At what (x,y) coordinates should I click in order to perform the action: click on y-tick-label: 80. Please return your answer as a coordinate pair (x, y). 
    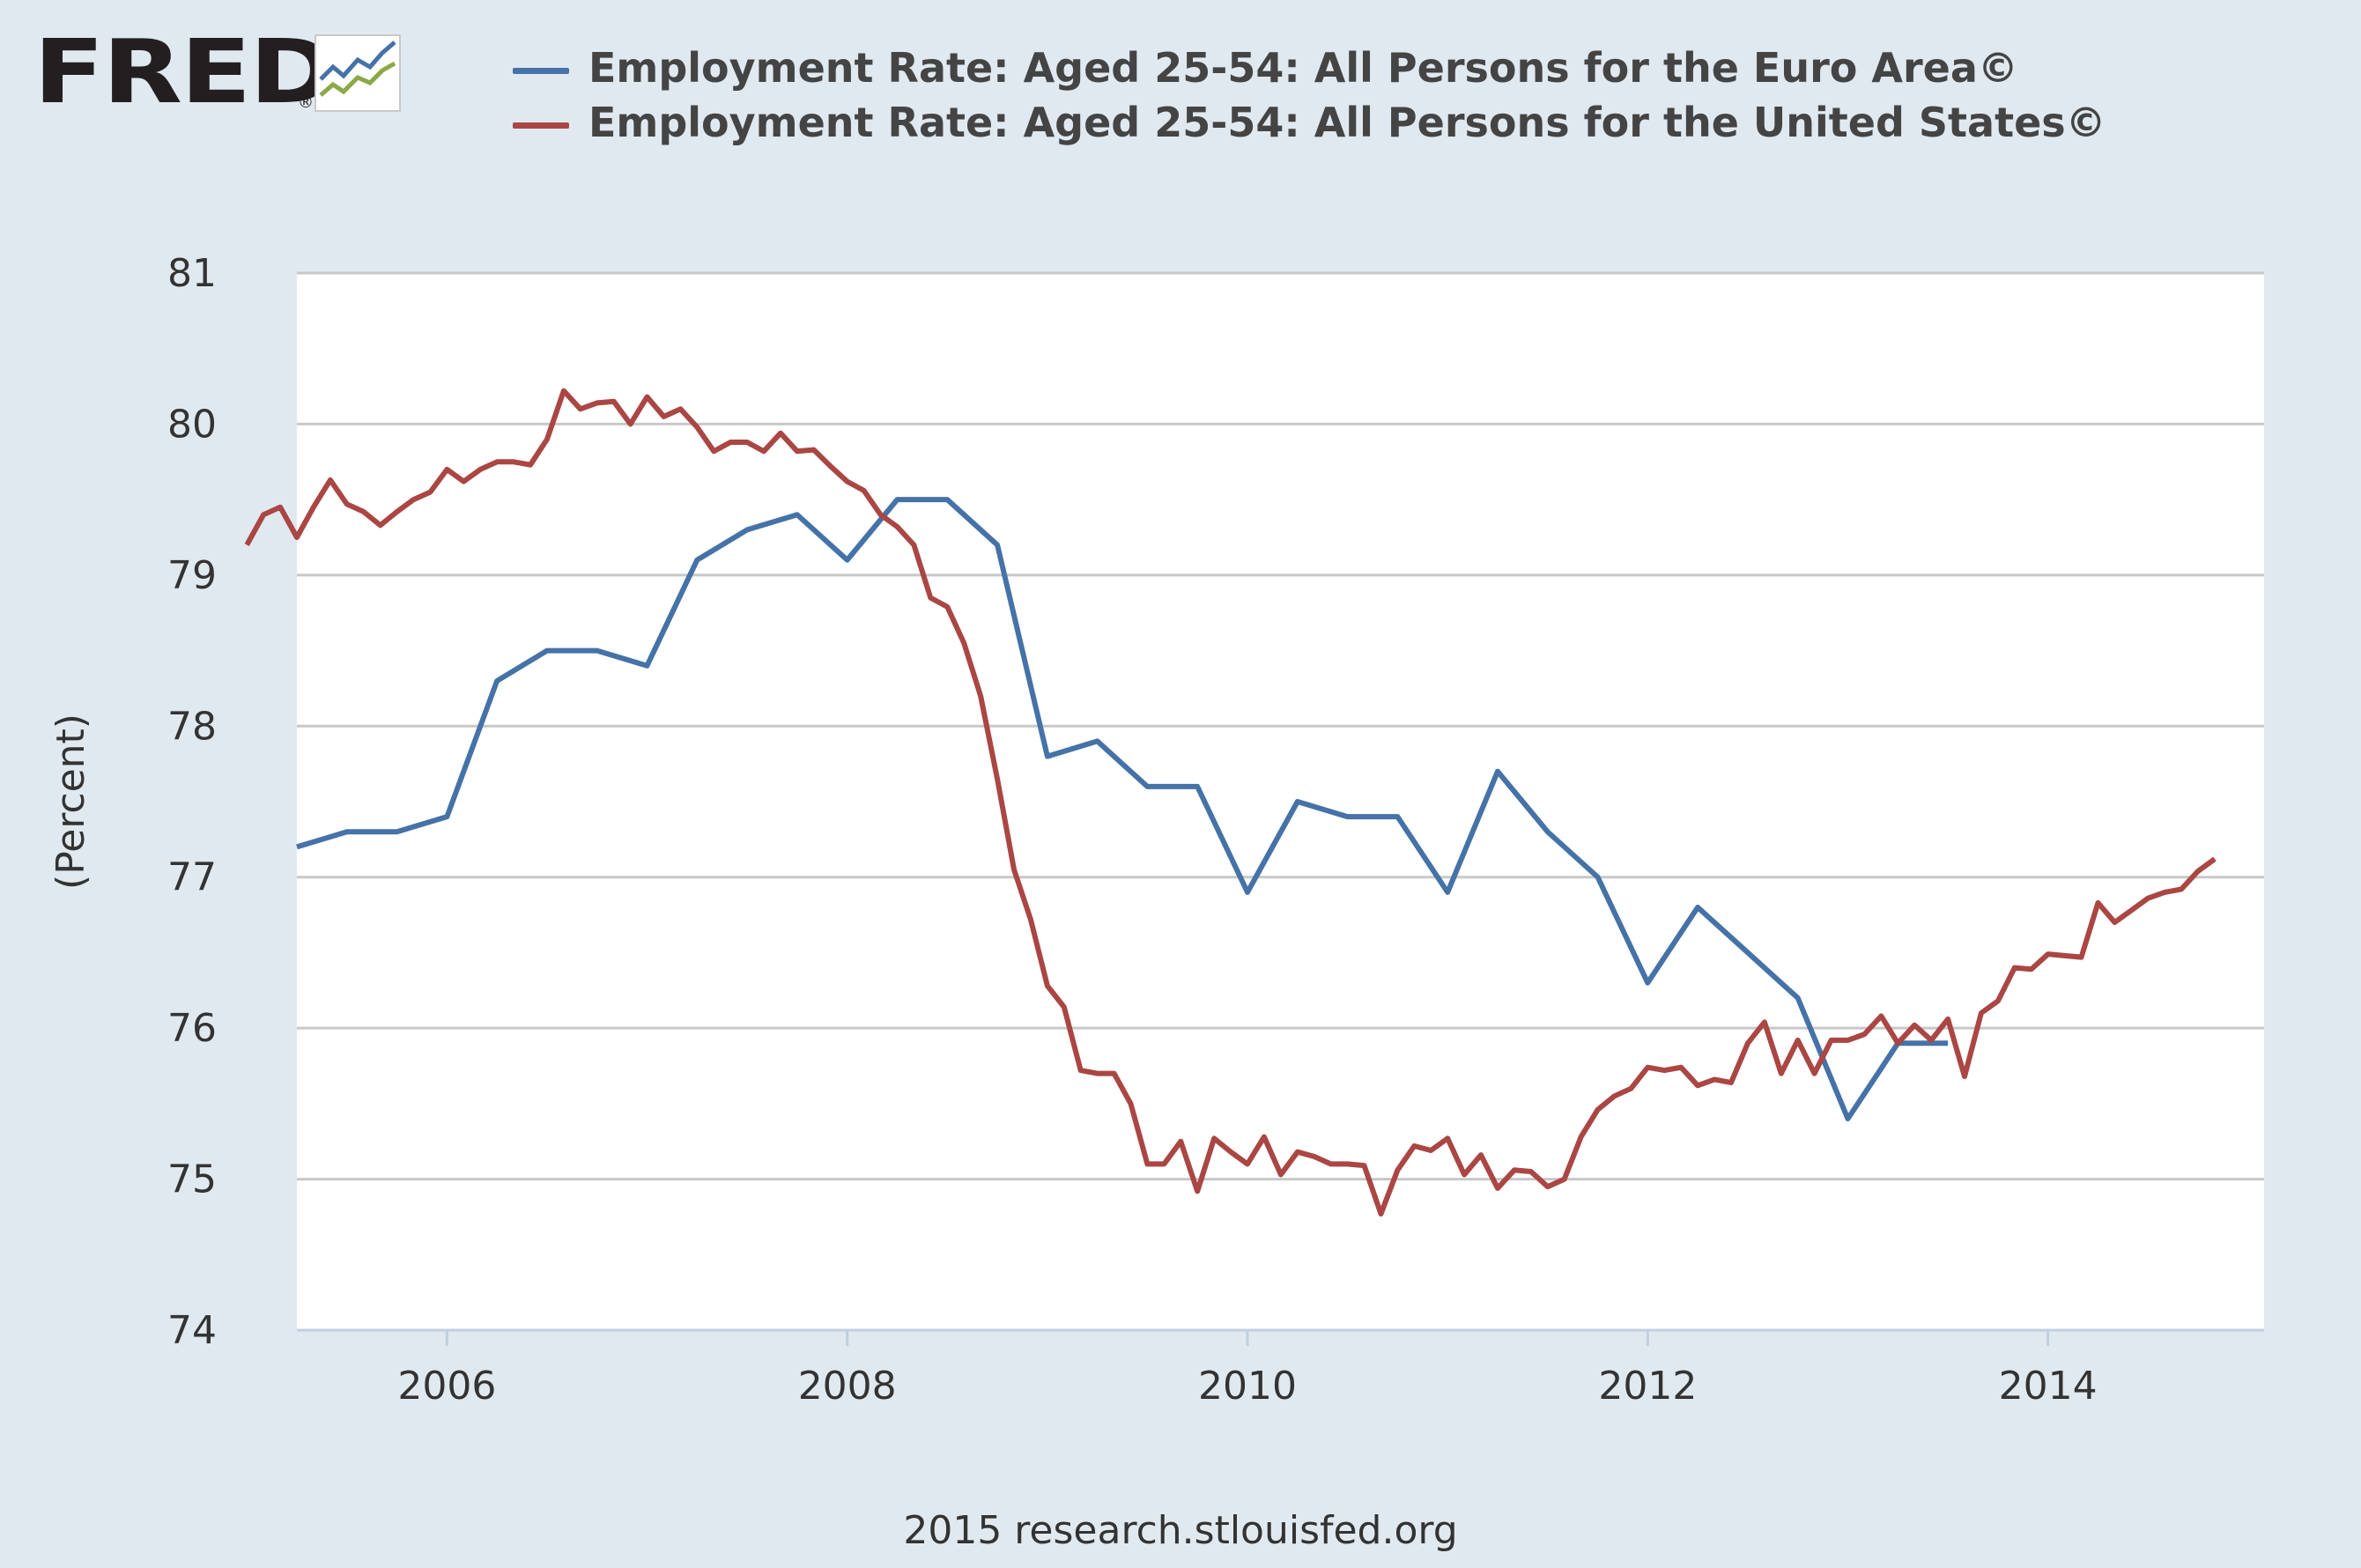
    Looking at the image, I should click on (192, 424).